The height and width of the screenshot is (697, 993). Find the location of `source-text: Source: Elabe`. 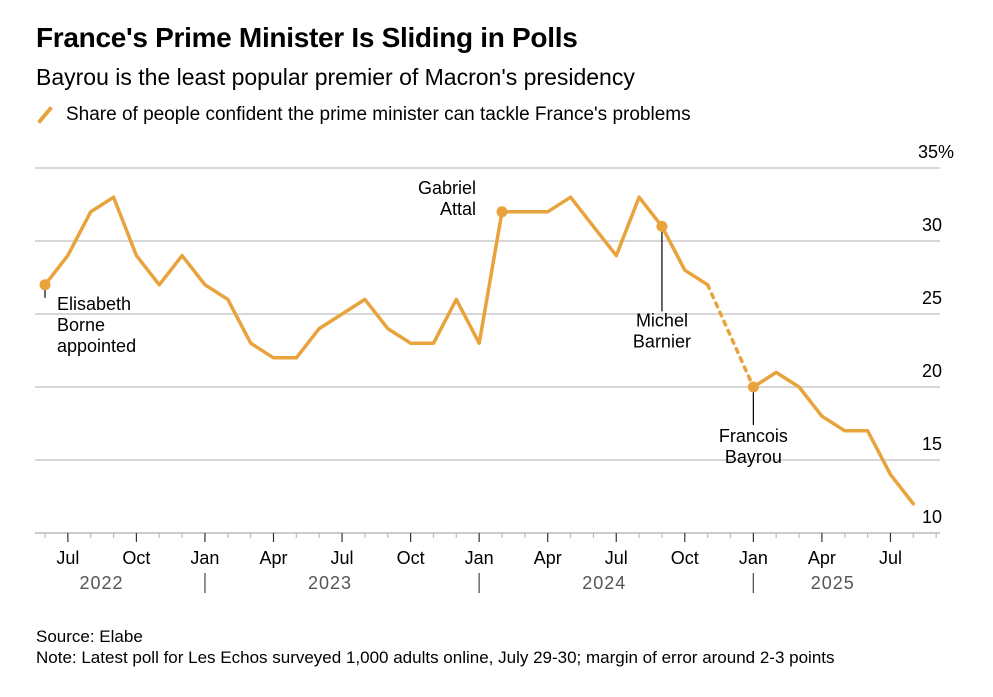

source-text: Source: Elabe is located at coordinates (89, 636).